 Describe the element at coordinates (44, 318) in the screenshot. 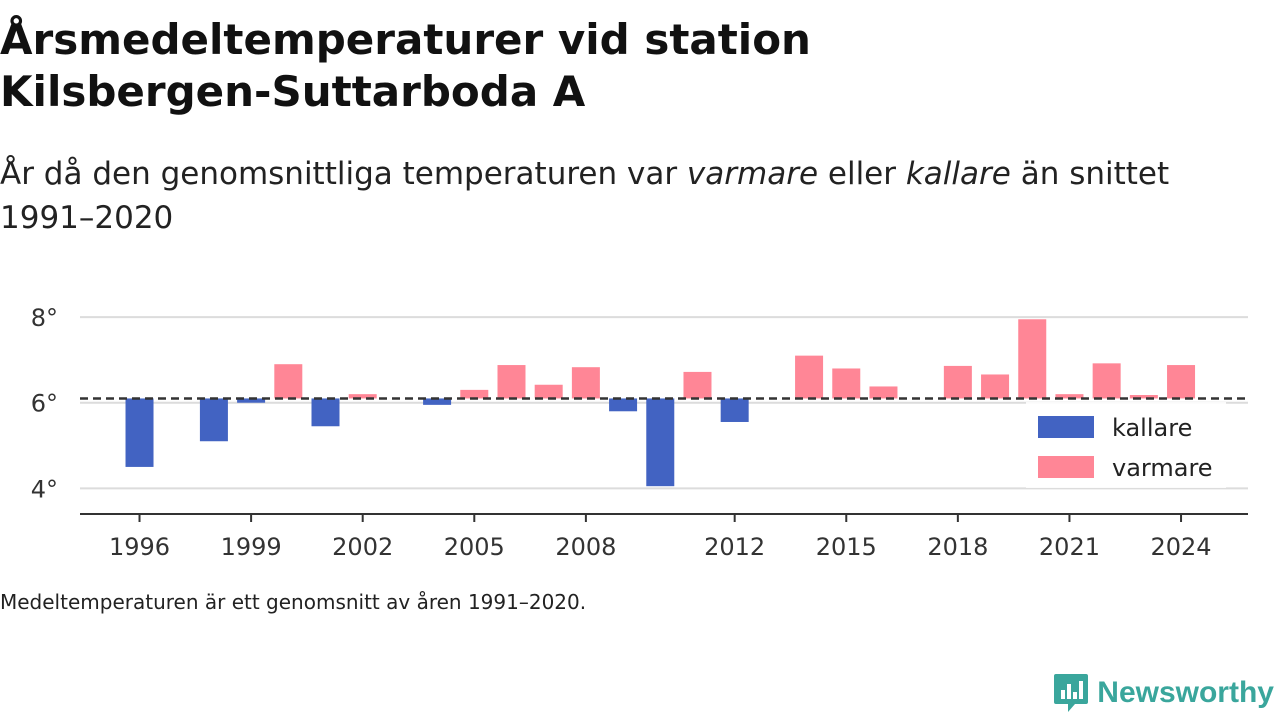

I see `y-tick-label: 8°` at that location.